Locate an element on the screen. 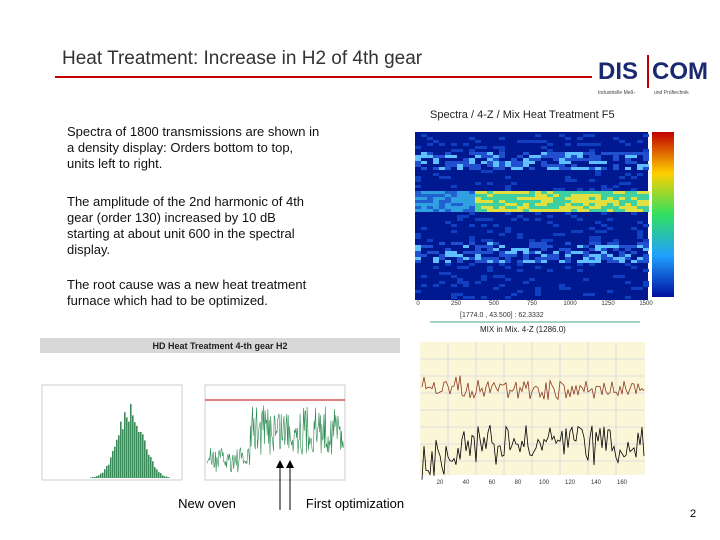 This screenshot has width=720, height=540. spectrogram-title: Spectra / 4-Z / Mix Heat Treatment F5 is located at coordinates (522, 115).